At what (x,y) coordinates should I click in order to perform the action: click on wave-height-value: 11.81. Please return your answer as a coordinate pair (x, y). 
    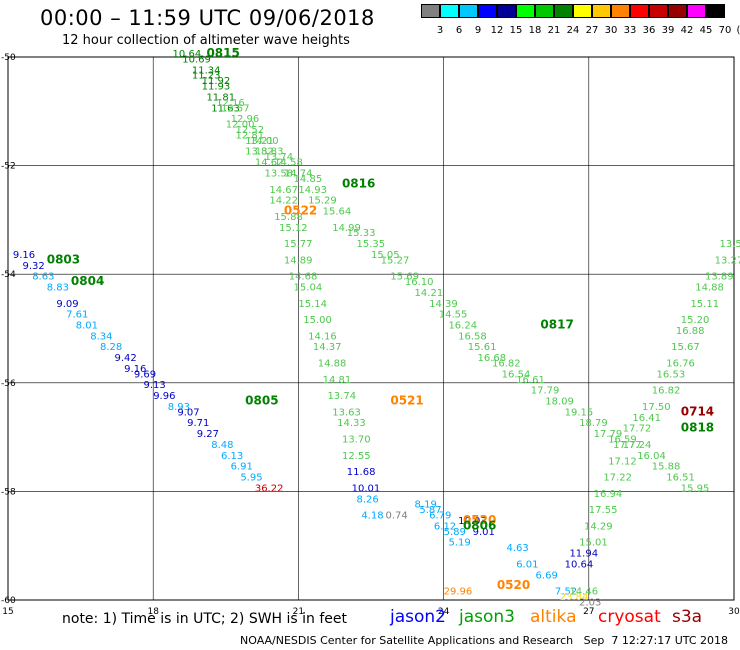
    Looking at the image, I should click on (220, 97).